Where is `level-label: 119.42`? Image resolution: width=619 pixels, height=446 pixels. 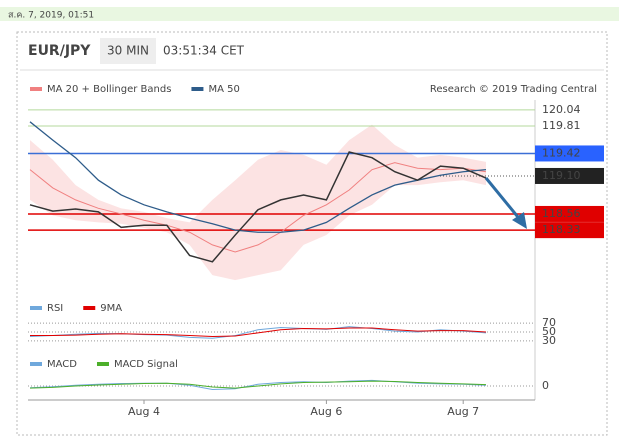 level-label: 119.42 is located at coordinates (561, 152).